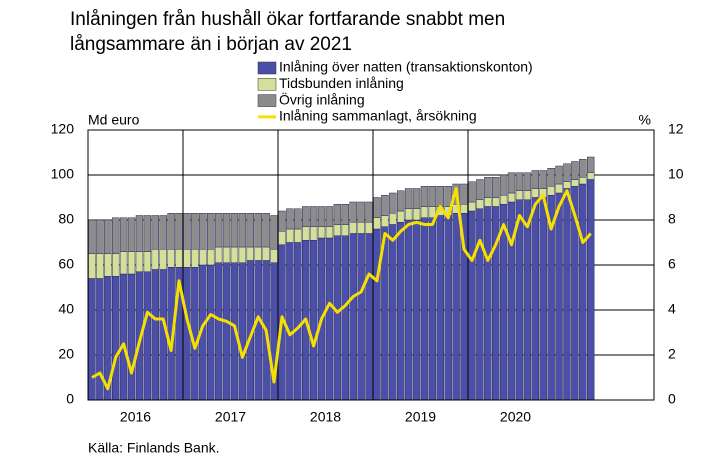 The height and width of the screenshot is (470, 720). I want to click on y2-tick-label: 10, so click(676, 174).